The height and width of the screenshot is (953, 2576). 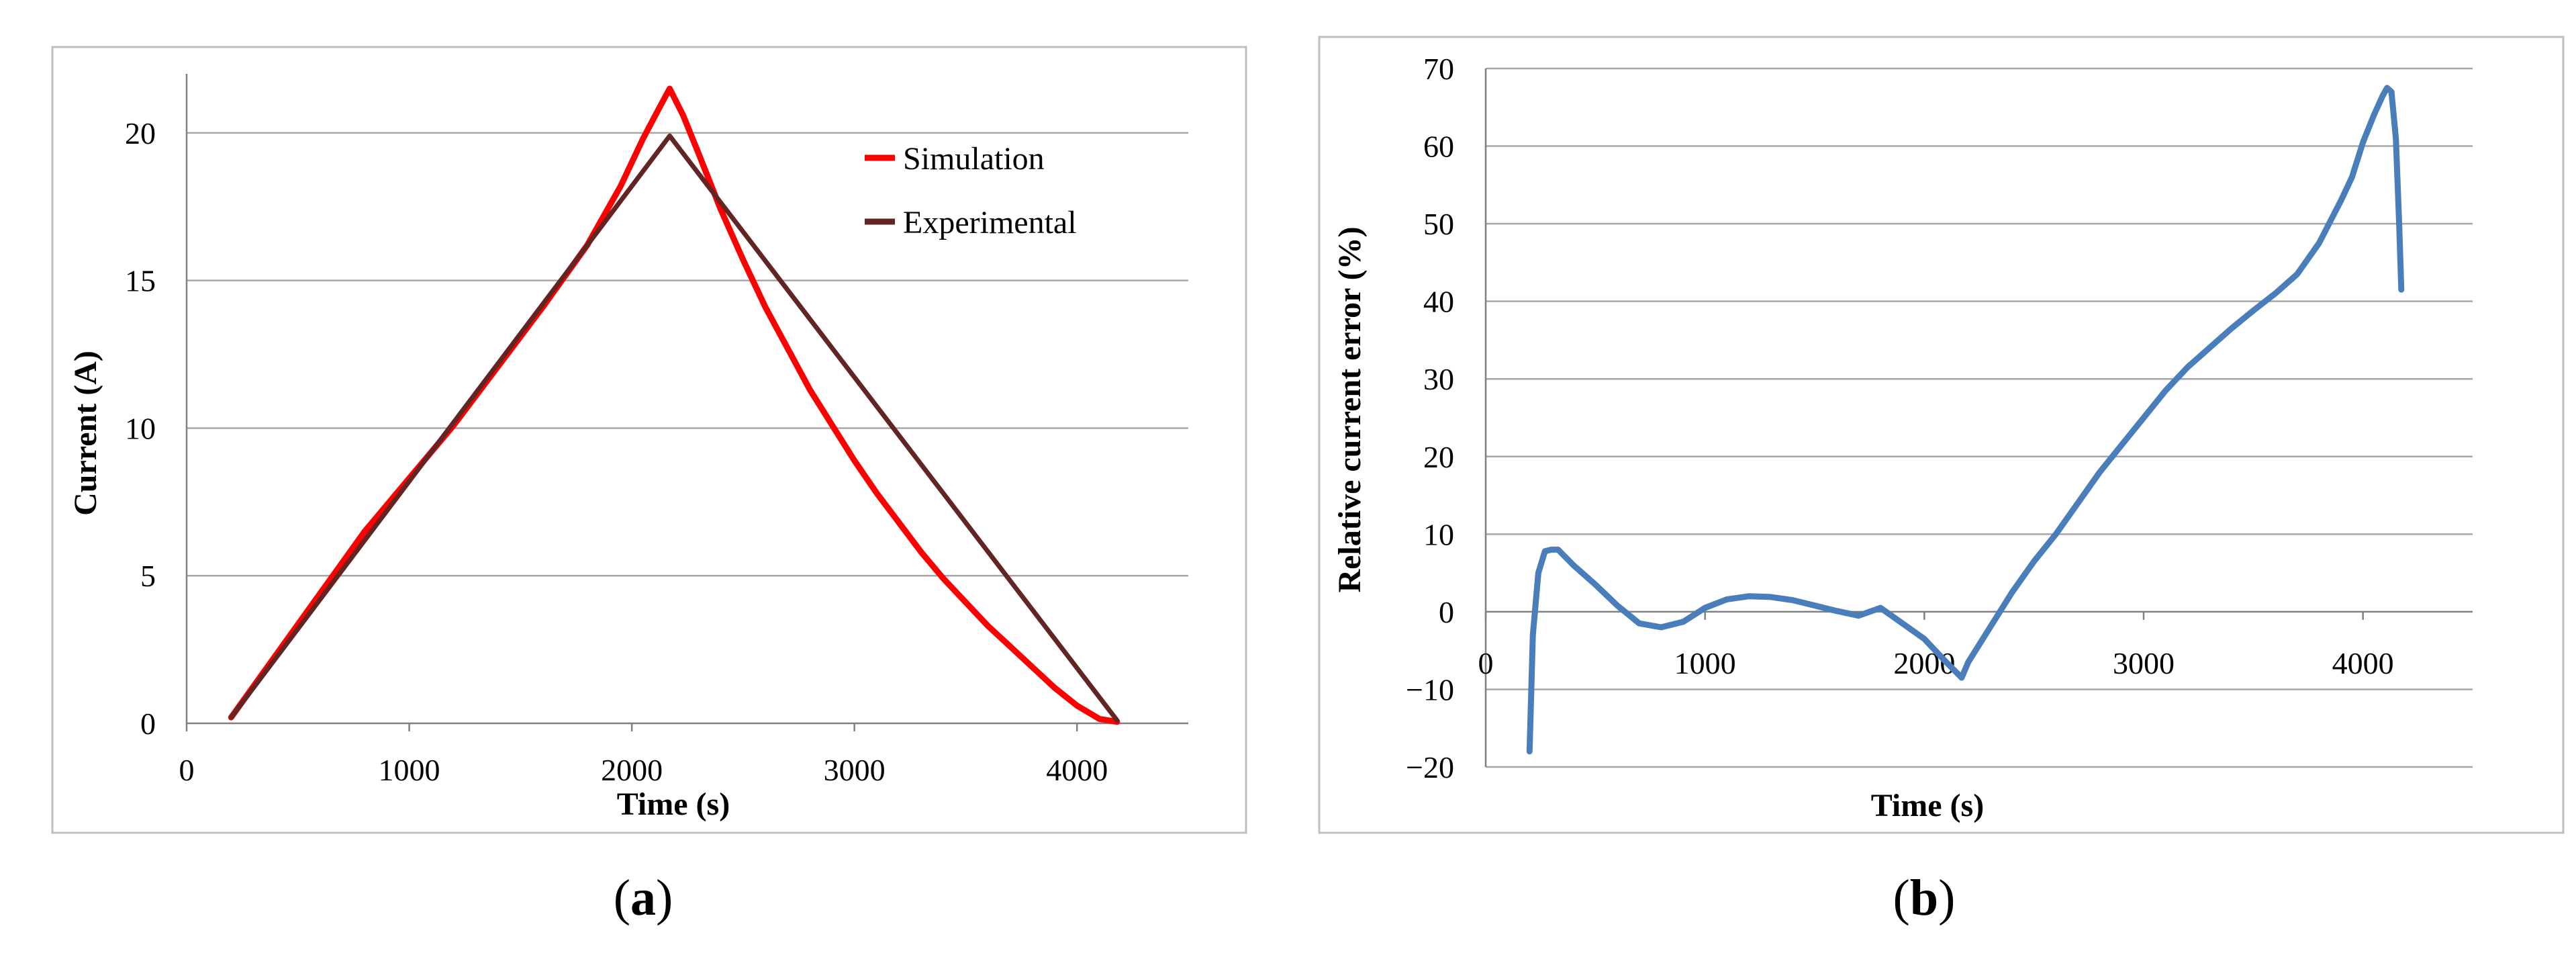 I want to click on y-tick-label-30: 30, so click(x=1438, y=379).